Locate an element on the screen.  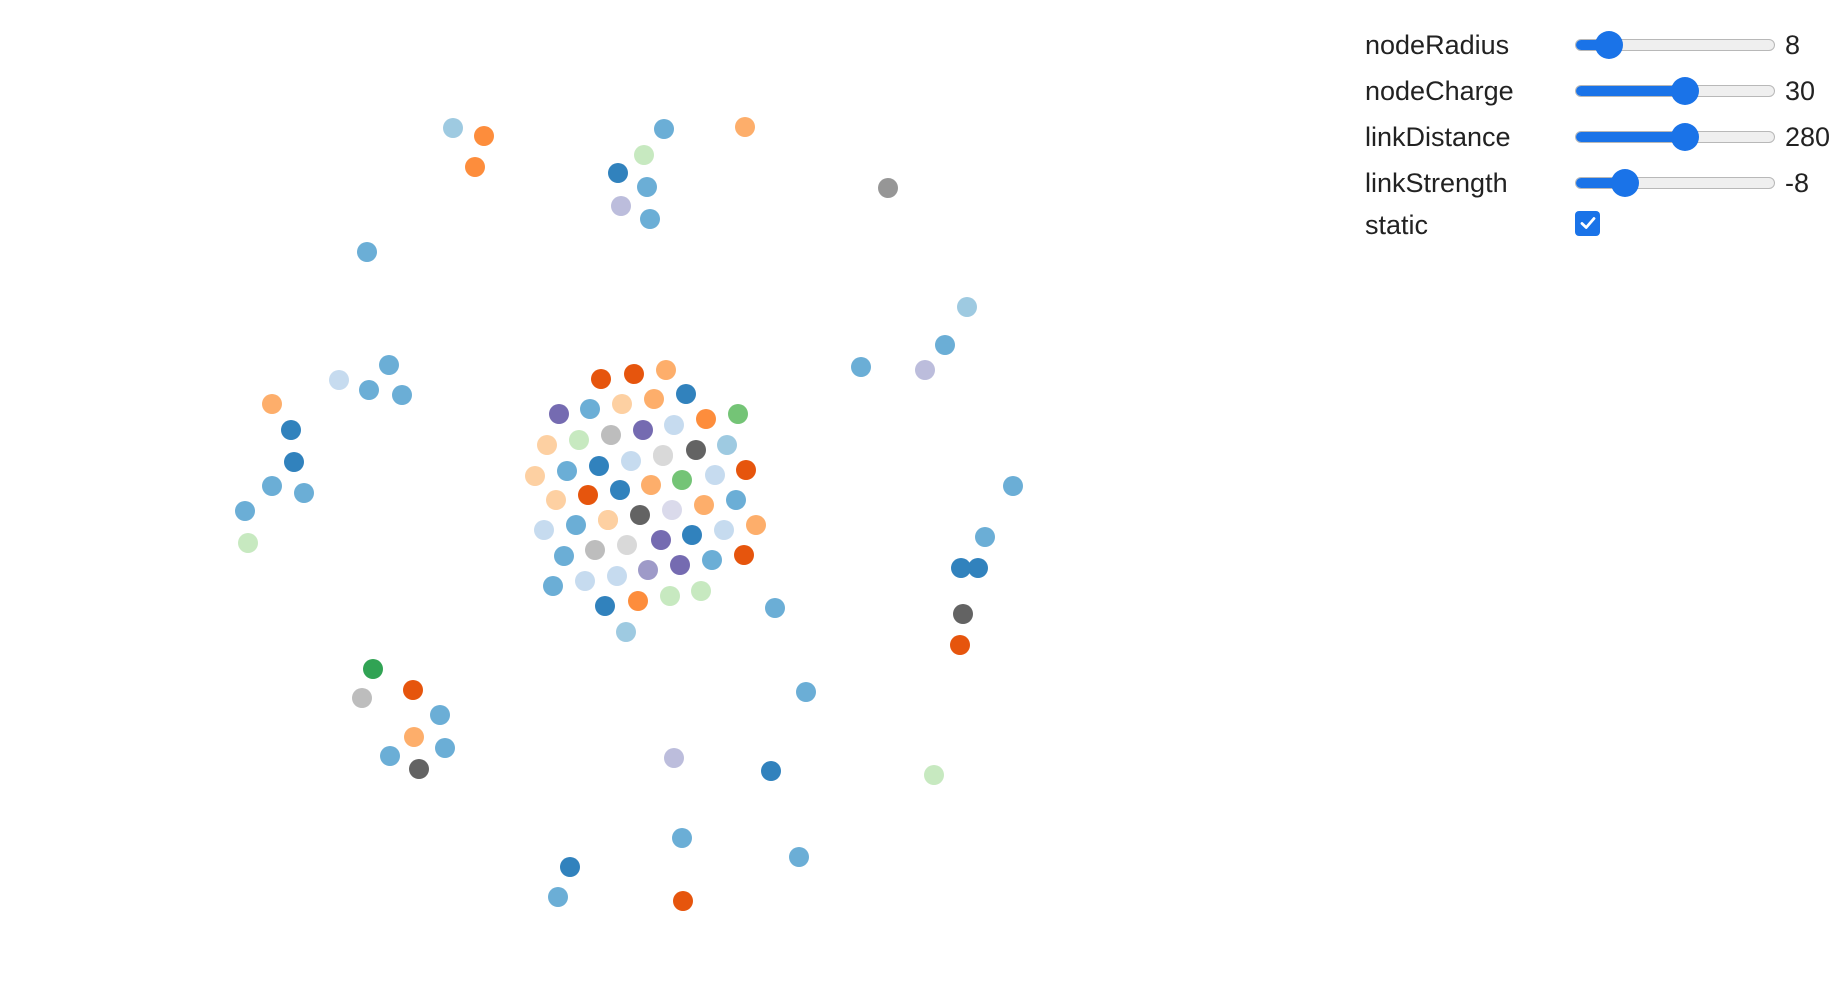
node-charge-slider is located at coordinates (1675, 91).